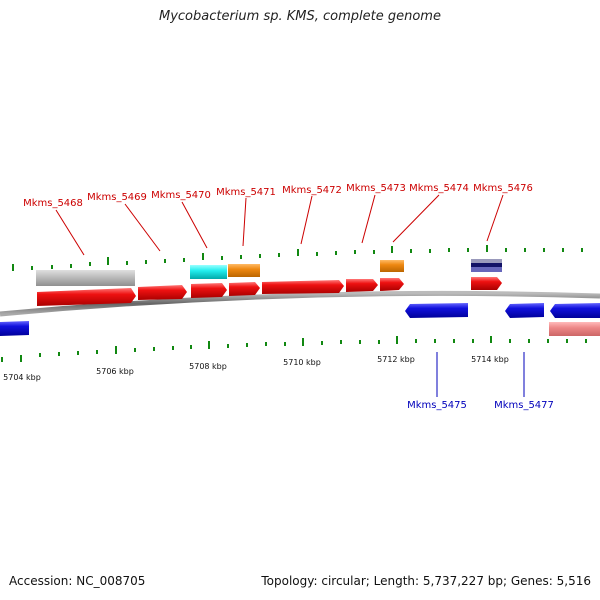  I want to click on gene-label-mkms-5471: Mkms_5471, so click(246, 192).